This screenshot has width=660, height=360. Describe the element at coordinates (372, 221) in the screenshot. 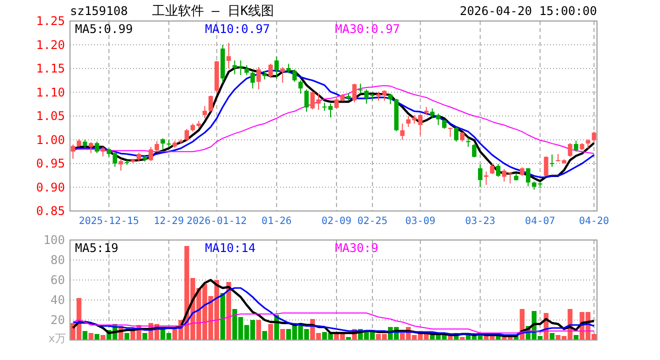

I see `x-tick-label: 02-25` at that location.